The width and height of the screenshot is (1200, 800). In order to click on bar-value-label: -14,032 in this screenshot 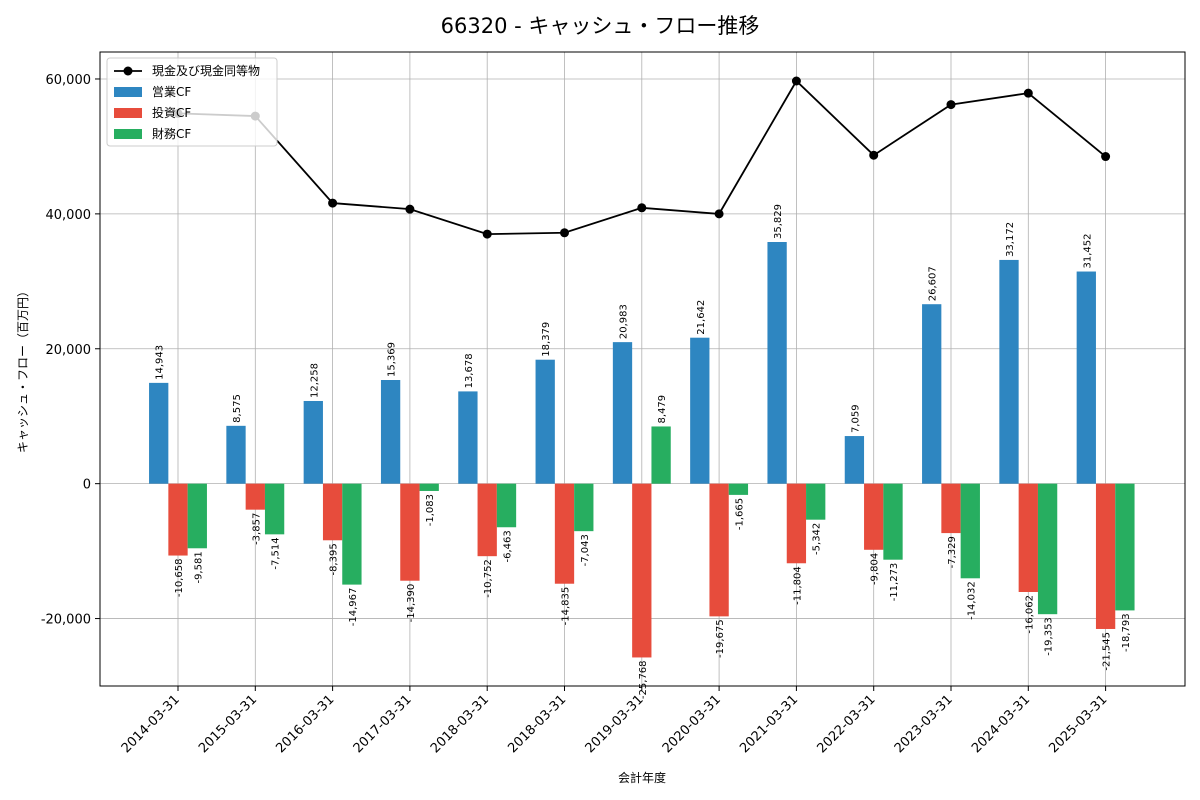, I will do `click(971, 600)`.